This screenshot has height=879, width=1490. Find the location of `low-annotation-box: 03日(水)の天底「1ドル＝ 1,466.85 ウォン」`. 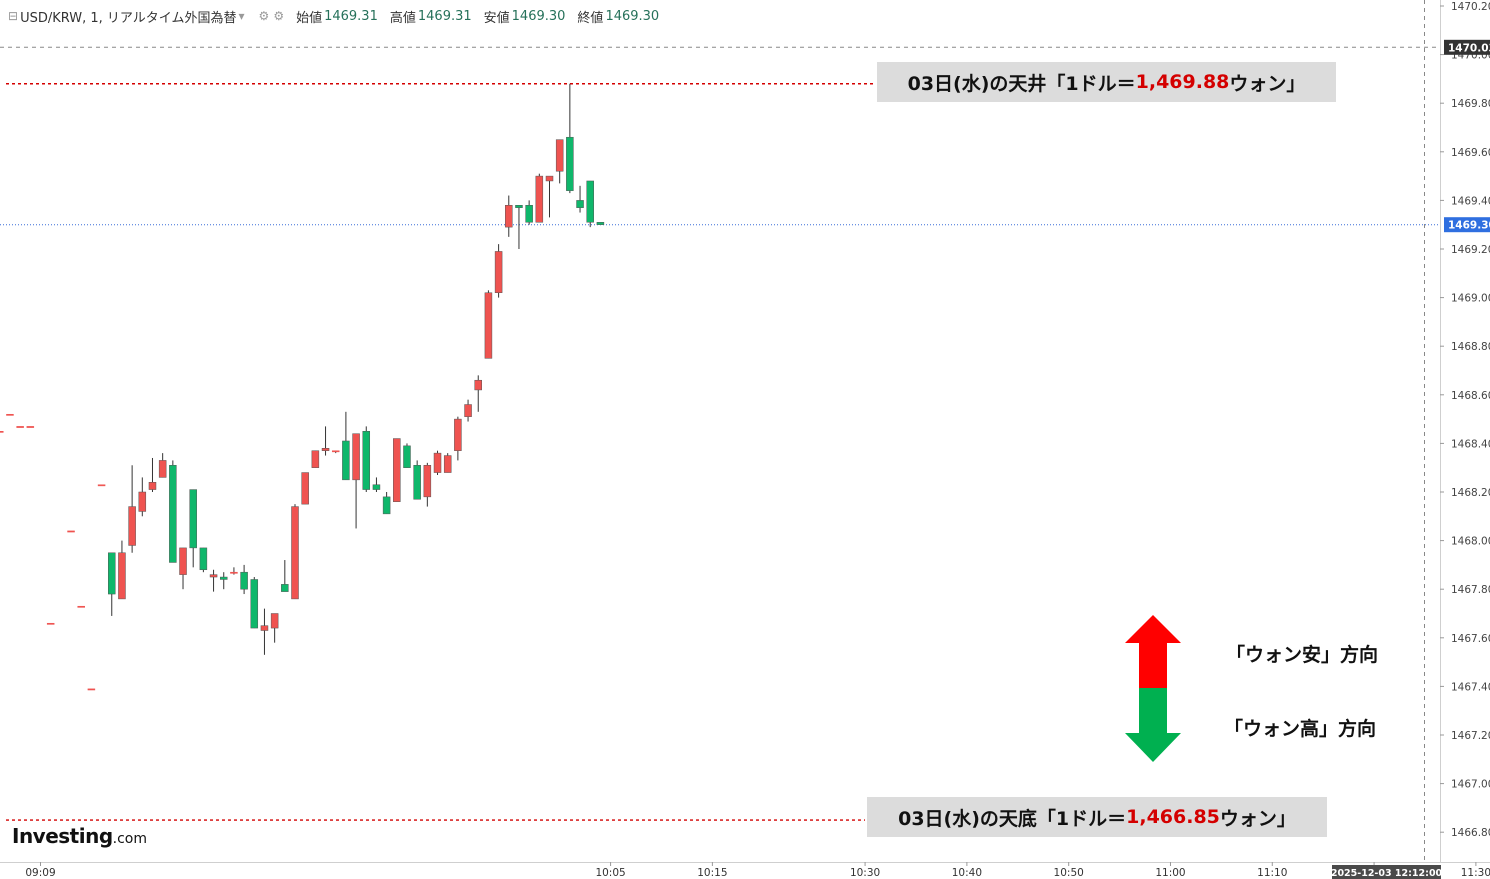

low-annotation-box: 03日(水)の天底「1ドル＝ 1,466.85 ウォン」 is located at coordinates (1097, 817).